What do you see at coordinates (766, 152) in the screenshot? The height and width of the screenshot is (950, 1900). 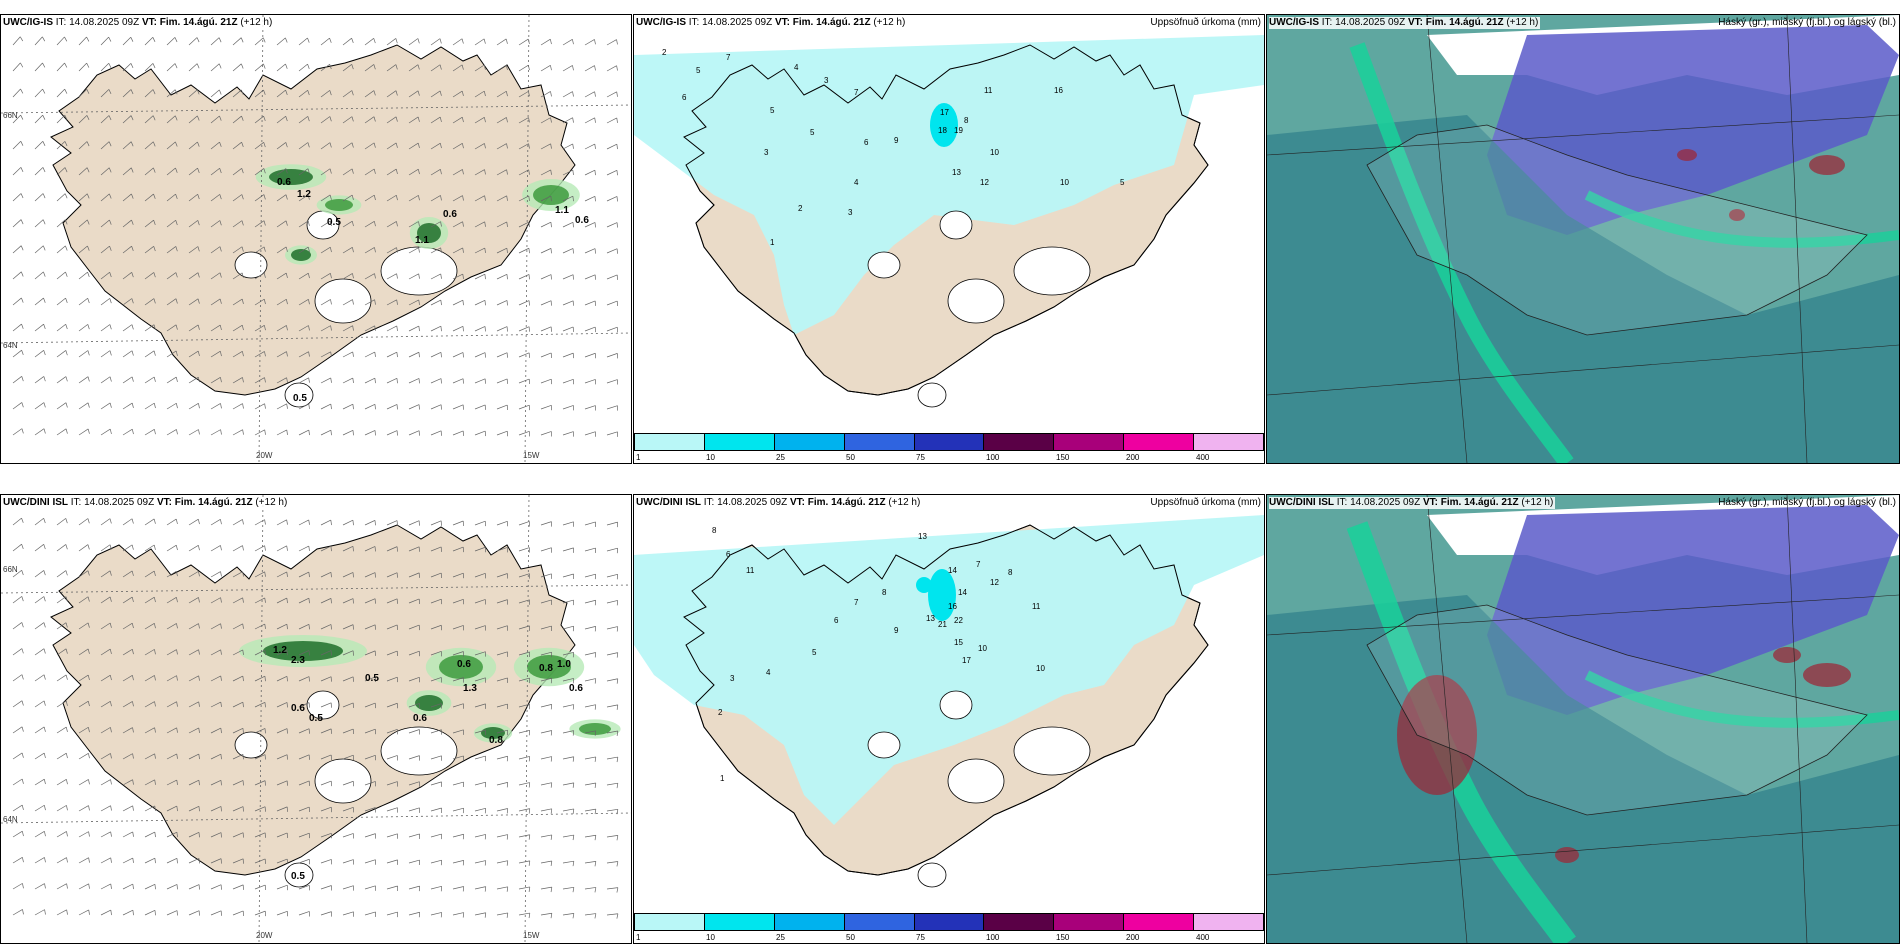 I see `precip-amount-label: 3` at bounding box center [766, 152].